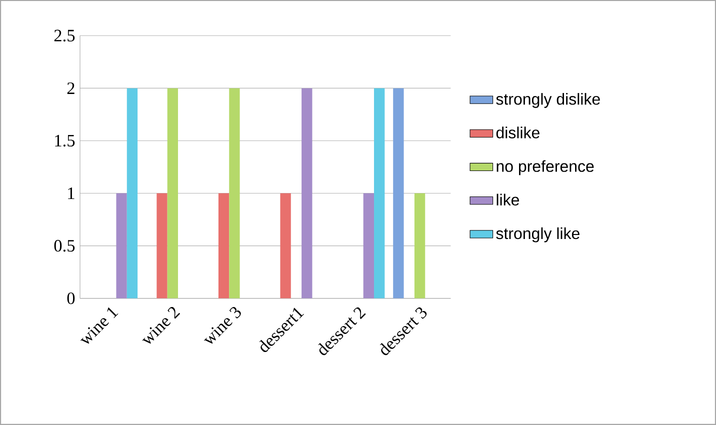 The height and width of the screenshot is (425, 716). I want to click on y-tick-label: 0.5, so click(64, 246).